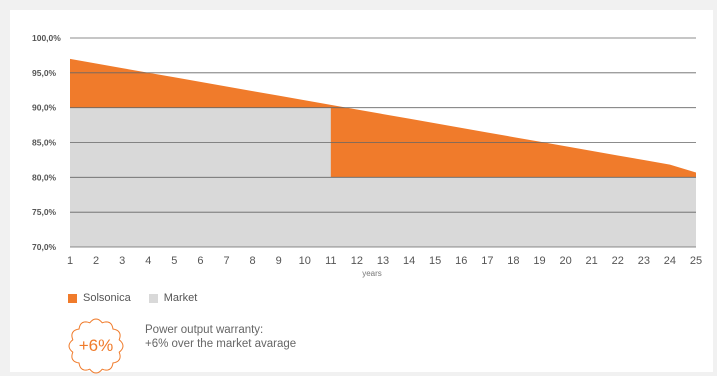  I want to click on y-tick-label: 80,0%, so click(44, 177).